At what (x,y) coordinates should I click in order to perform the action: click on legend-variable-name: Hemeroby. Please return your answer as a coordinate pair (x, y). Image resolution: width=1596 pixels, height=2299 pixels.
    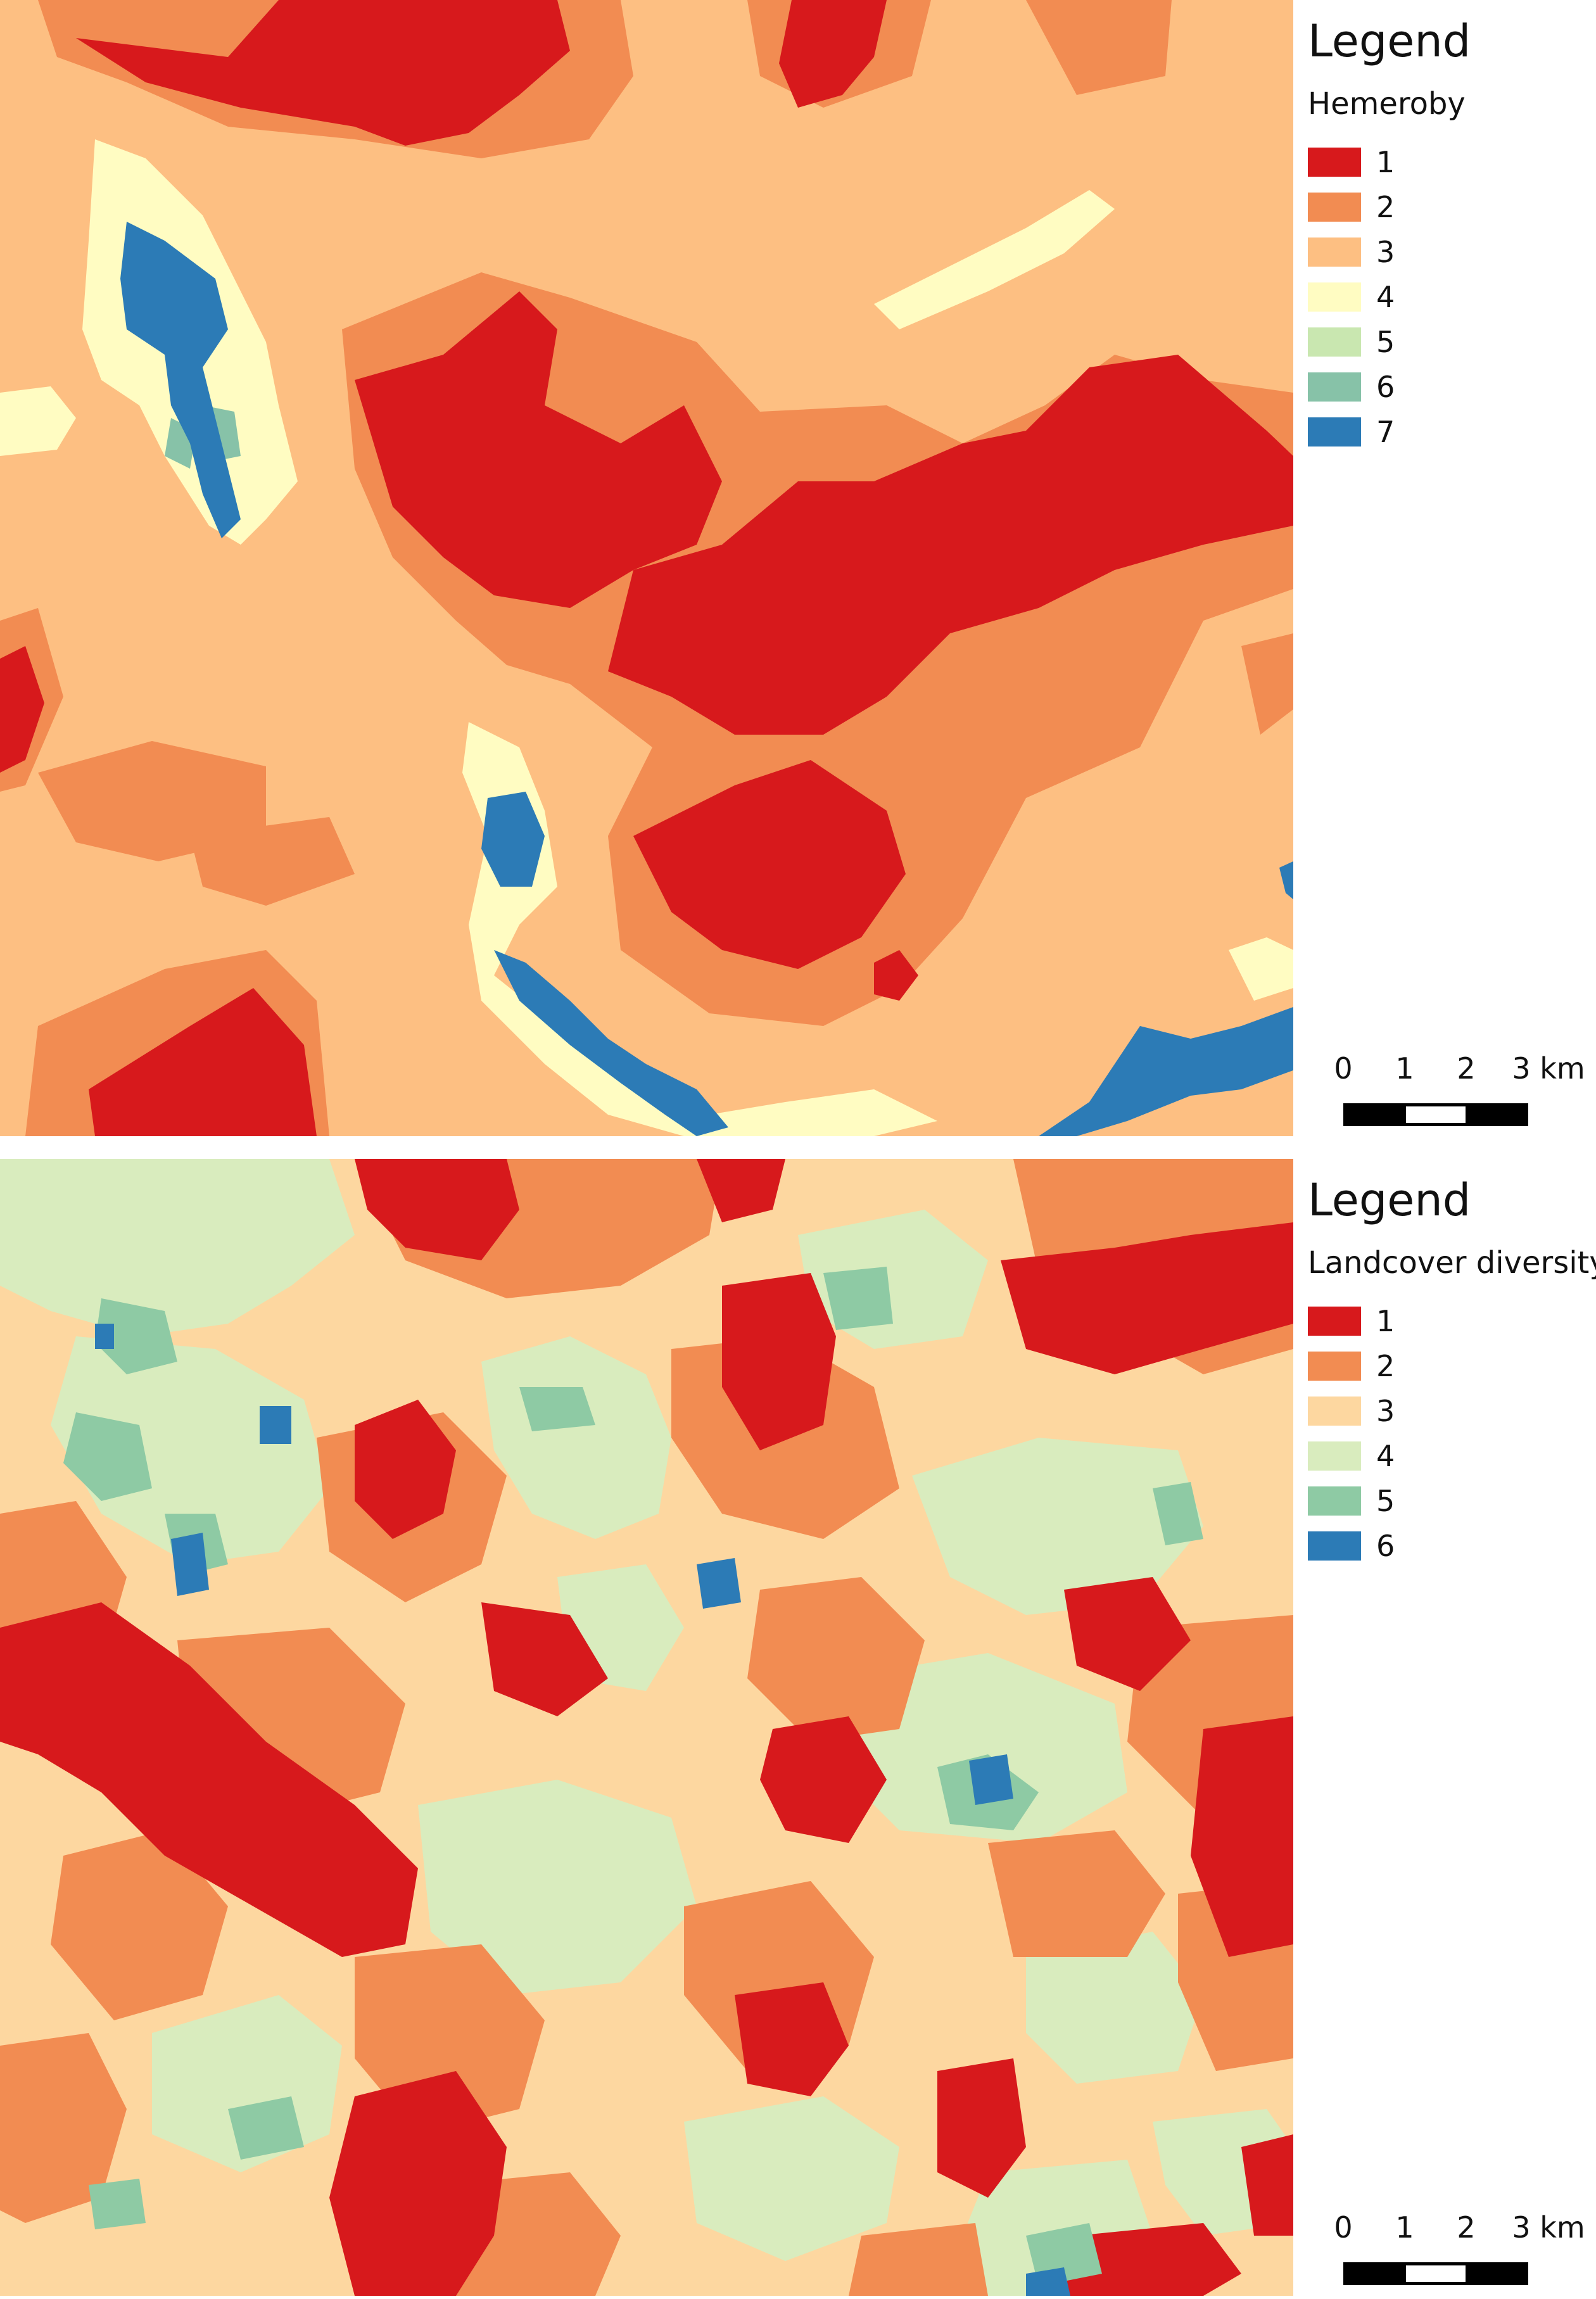
    Looking at the image, I should click on (1387, 104).